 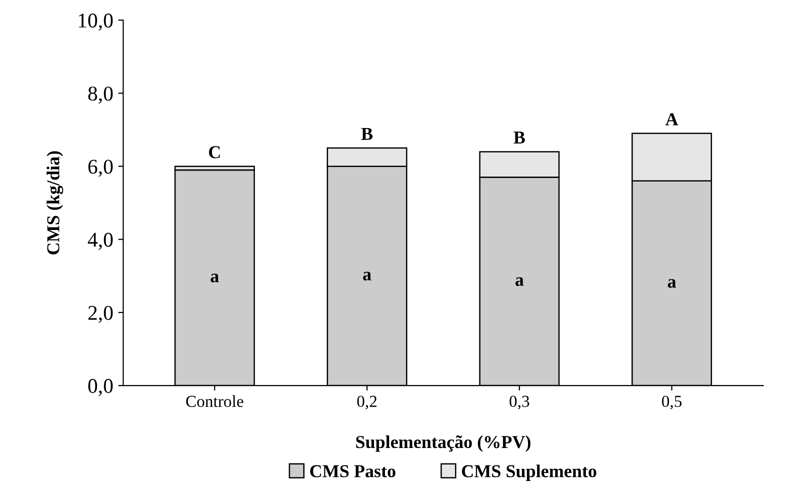 I want to click on y-tick-label: 8,0, so click(x=100, y=95).